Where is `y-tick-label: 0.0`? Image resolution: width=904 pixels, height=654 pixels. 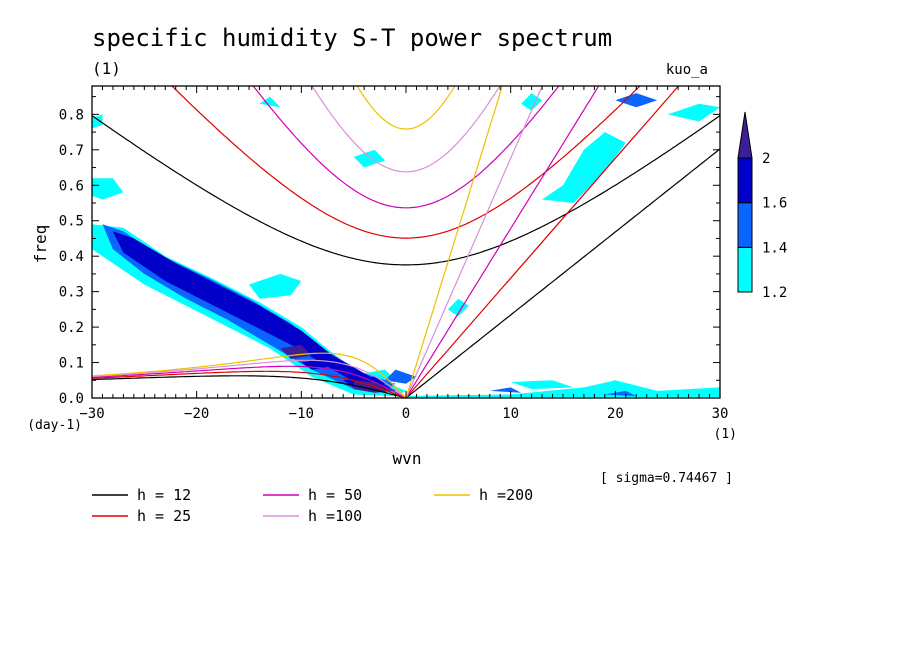
y-tick-label: 0.0 is located at coordinates (71, 399).